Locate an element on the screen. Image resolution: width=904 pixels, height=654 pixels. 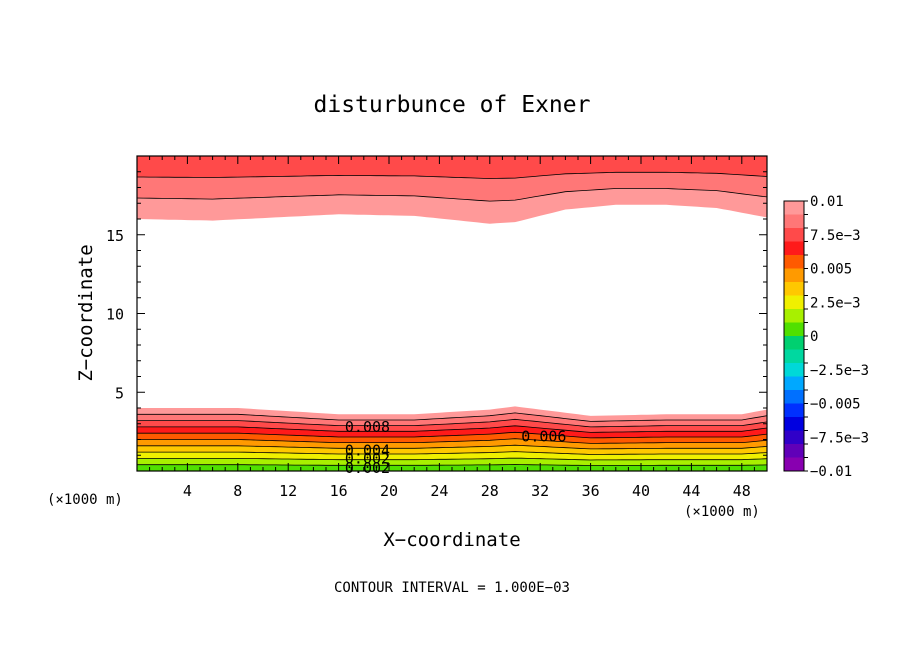
colorbar-label: −2.5e−3 is located at coordinates (839, 371).